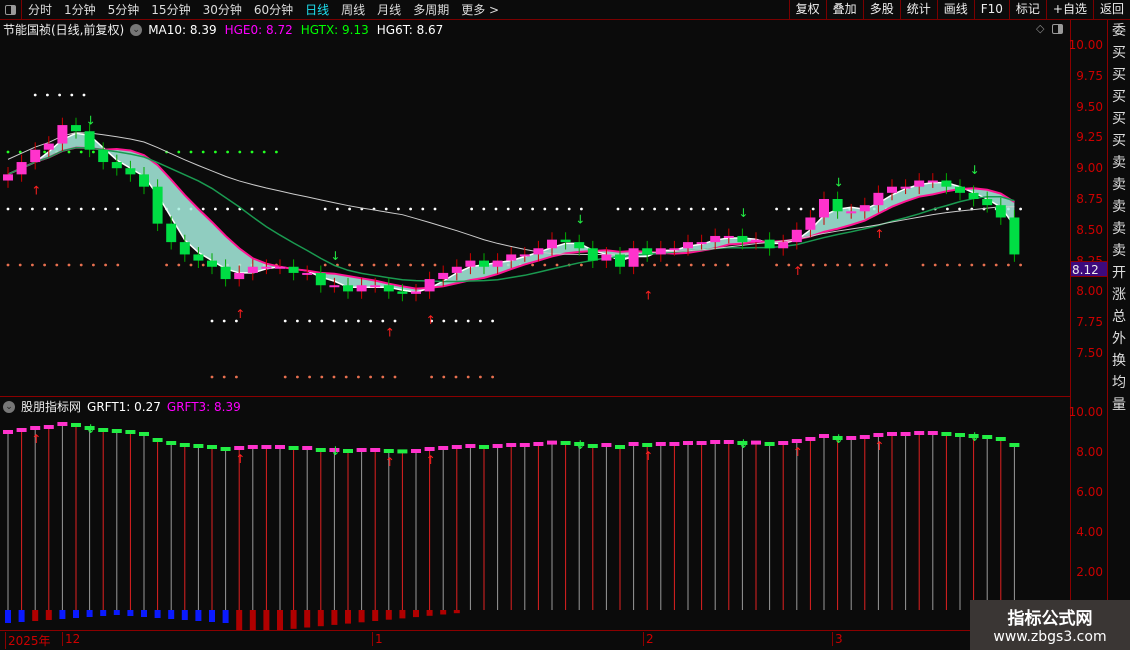  What do you see at coordinates (123, 10) in the screenshot?
I see `tab-period-2: 5分钟` at bounding box center [123, 10].